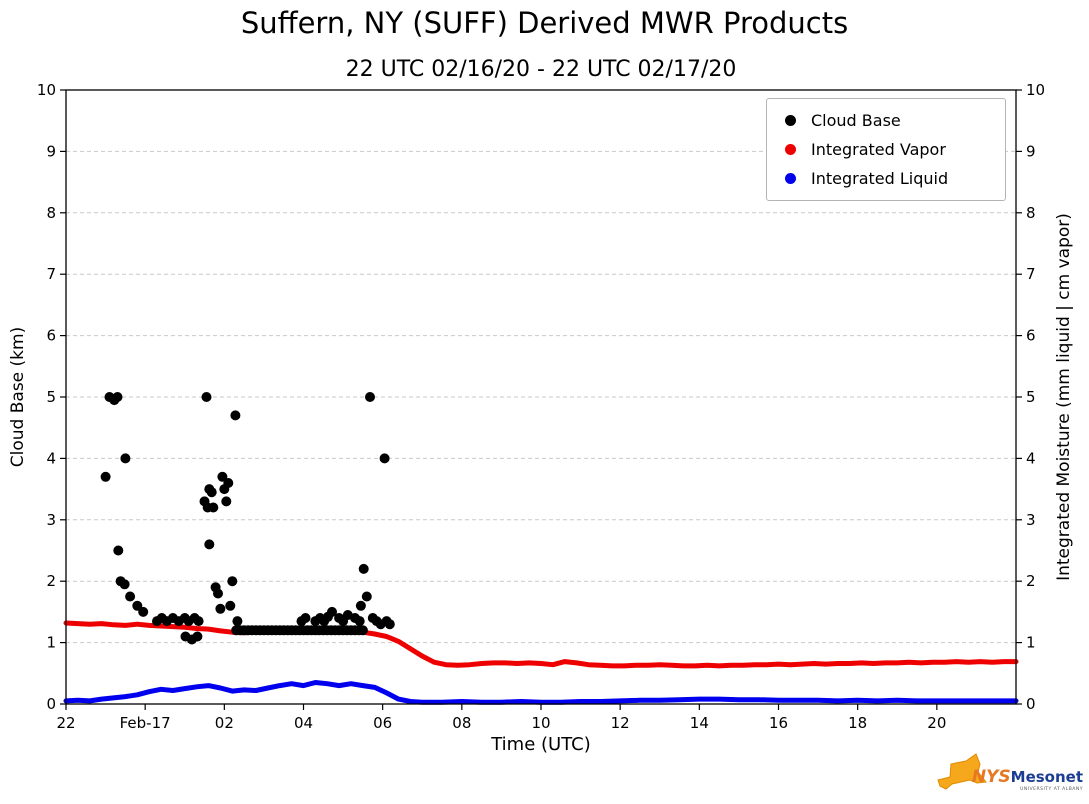 This screenshot has width=1089, height=804. What do you see at coordinates (790, 120) in the screenshot?
I see `cloud-base-marker-icon` at bounding box center [790, 120].